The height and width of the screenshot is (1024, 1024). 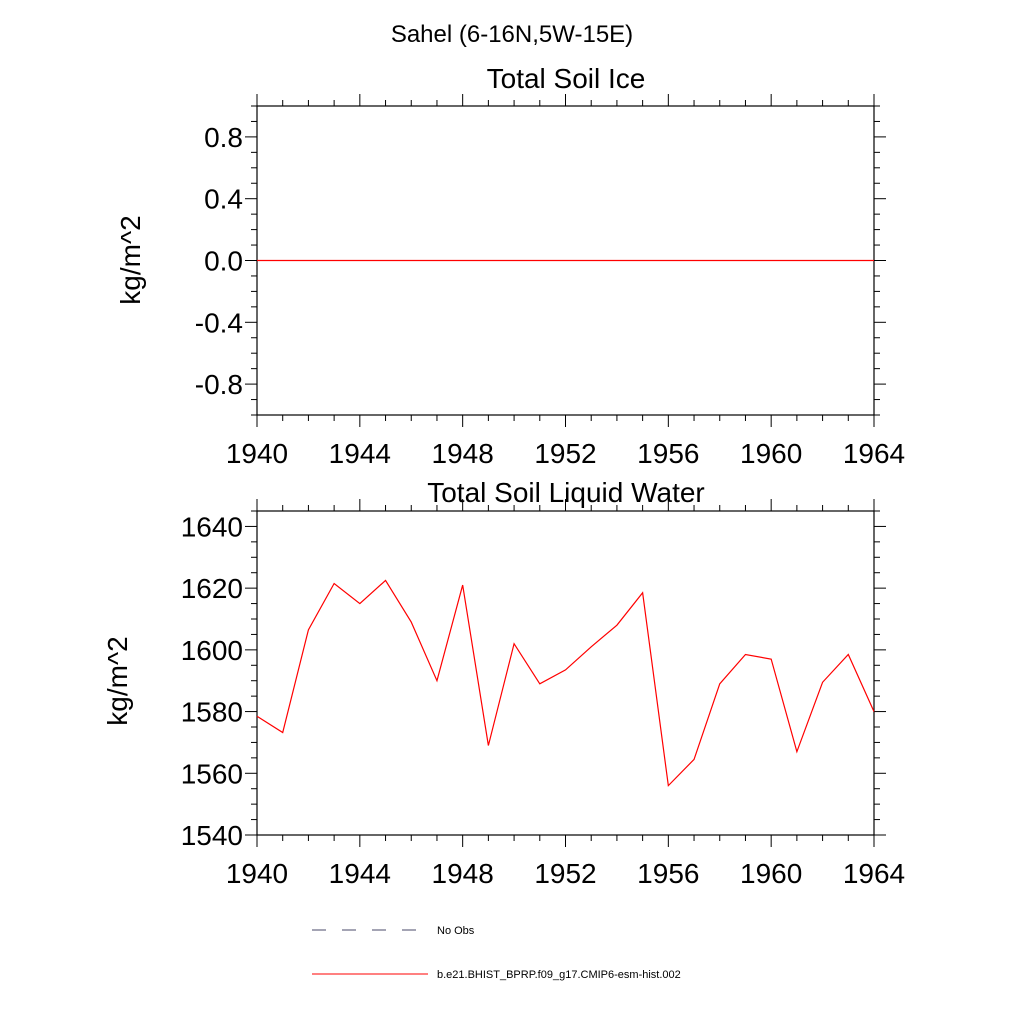 What do you see at coordinates (212, 712) in the screenshot?
I see `y-tick-label: 1580` at bounding box center [212, 712].